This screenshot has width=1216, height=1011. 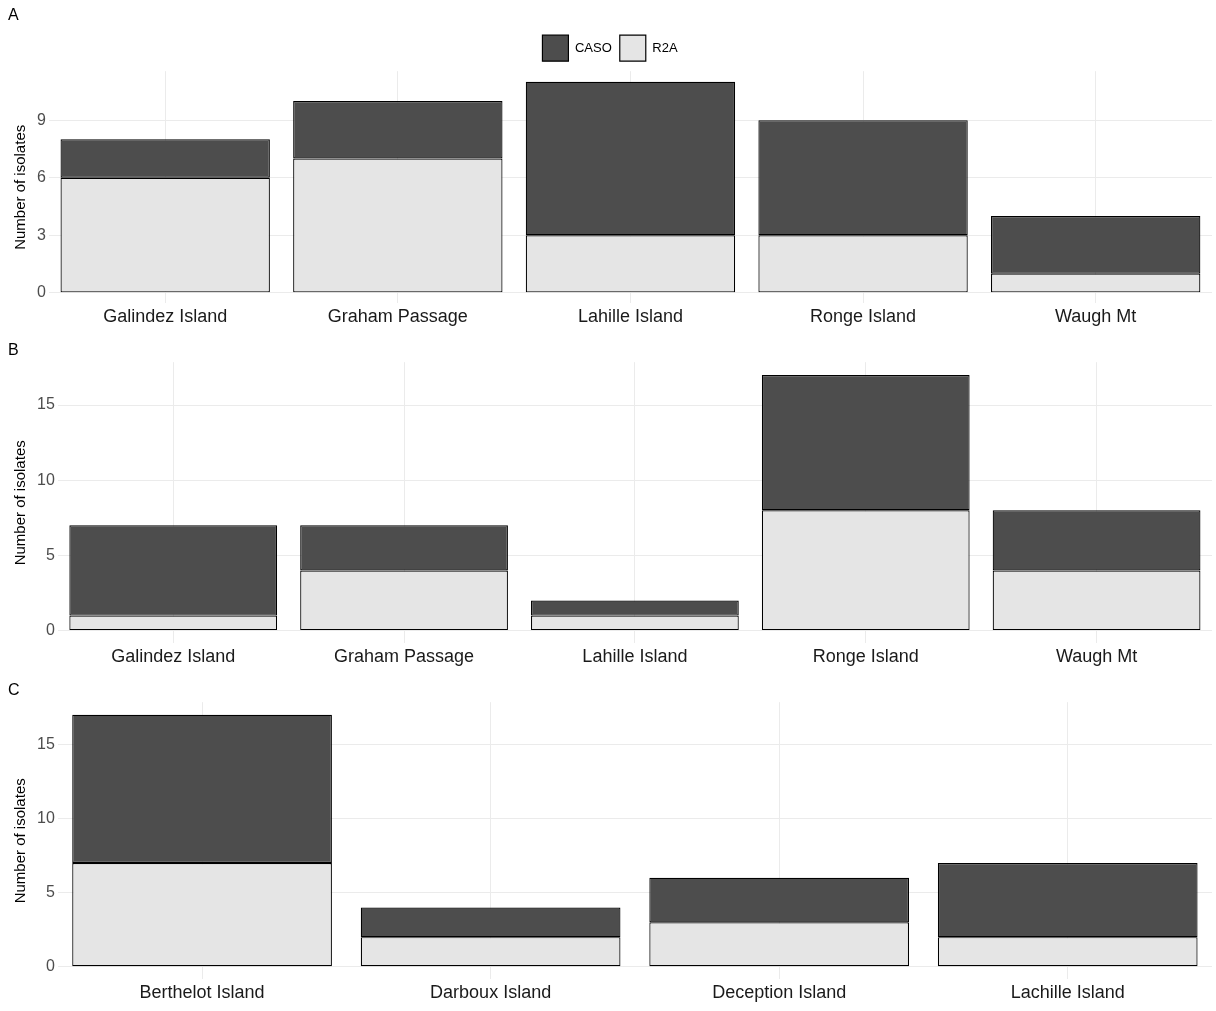 I want to click on legend-label: R2A, so click(x=665, y=47).